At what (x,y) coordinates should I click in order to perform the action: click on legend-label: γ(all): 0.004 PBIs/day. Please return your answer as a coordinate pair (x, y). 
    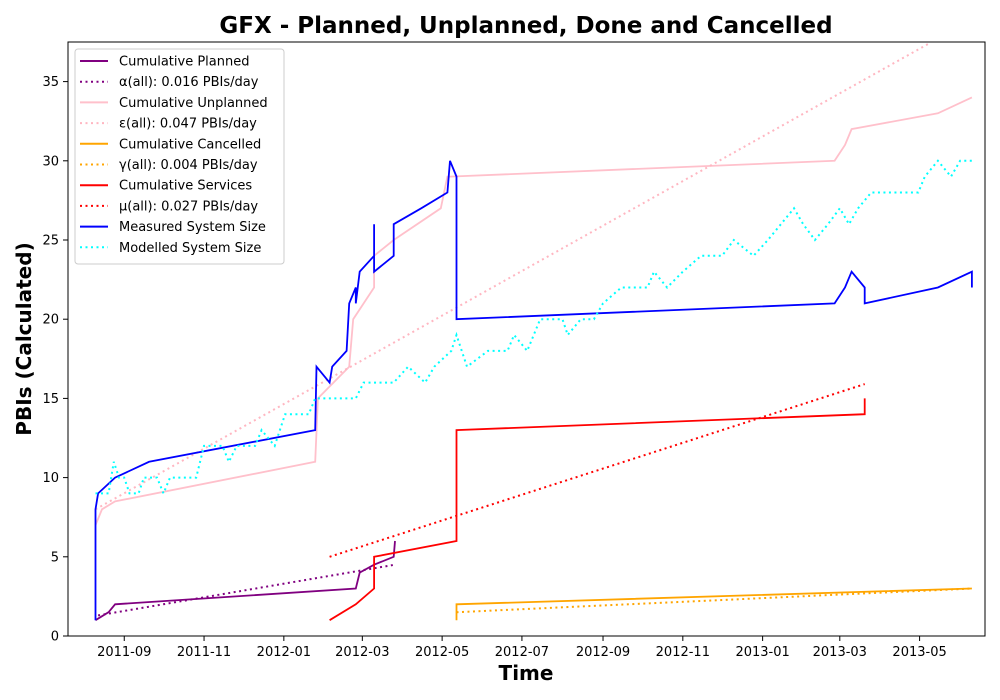
    Looking at the image, I should click on (188, 165).